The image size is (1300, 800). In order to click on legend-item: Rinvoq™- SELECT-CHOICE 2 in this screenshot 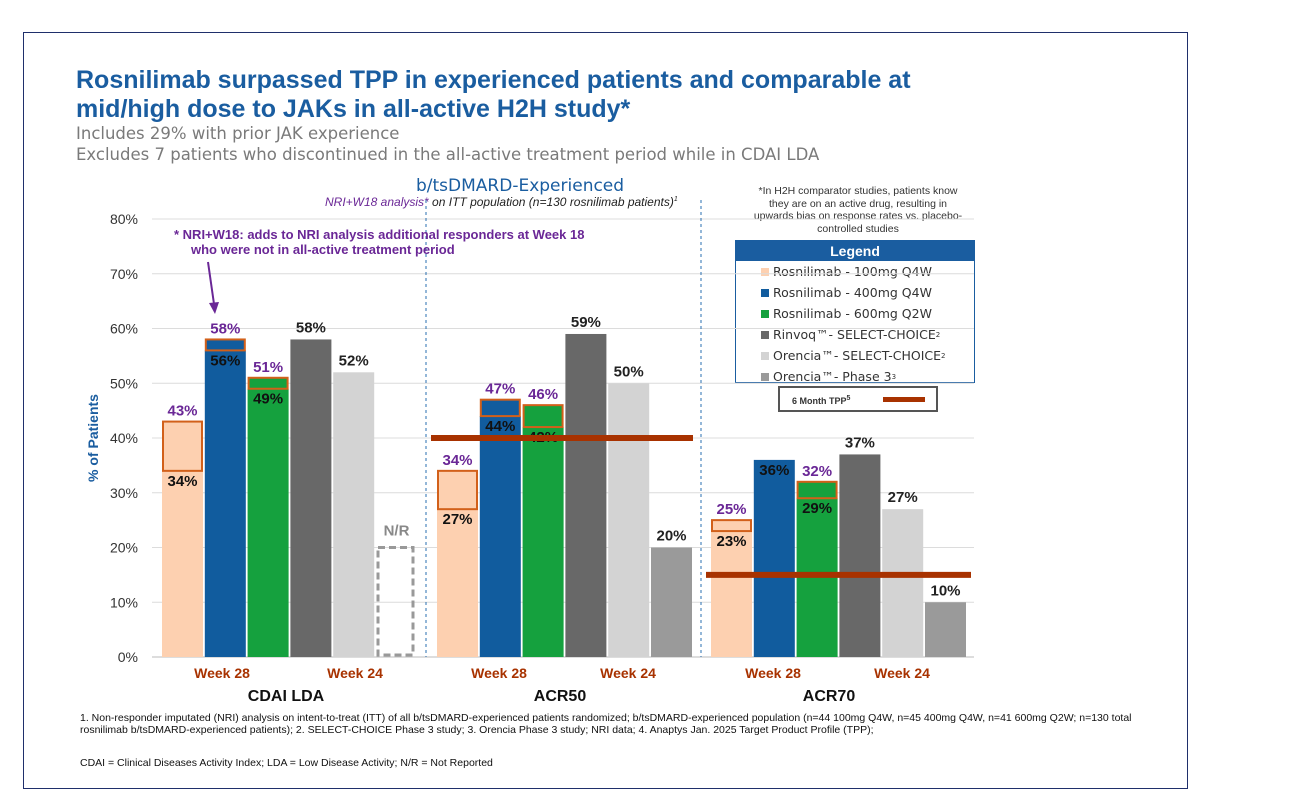, I will do `click(855, 334)`.